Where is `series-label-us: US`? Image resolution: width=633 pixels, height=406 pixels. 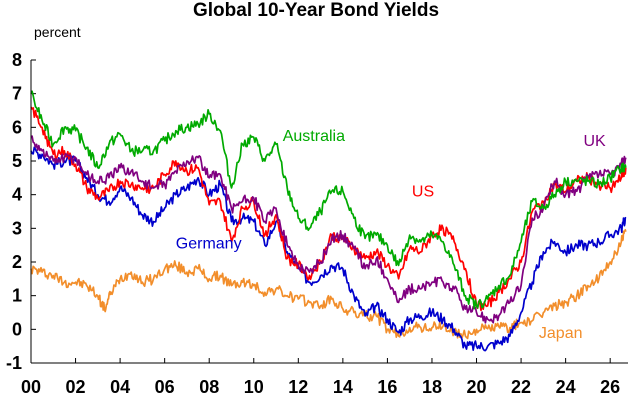 series-label-us: US is located at coordinates (423, 191).